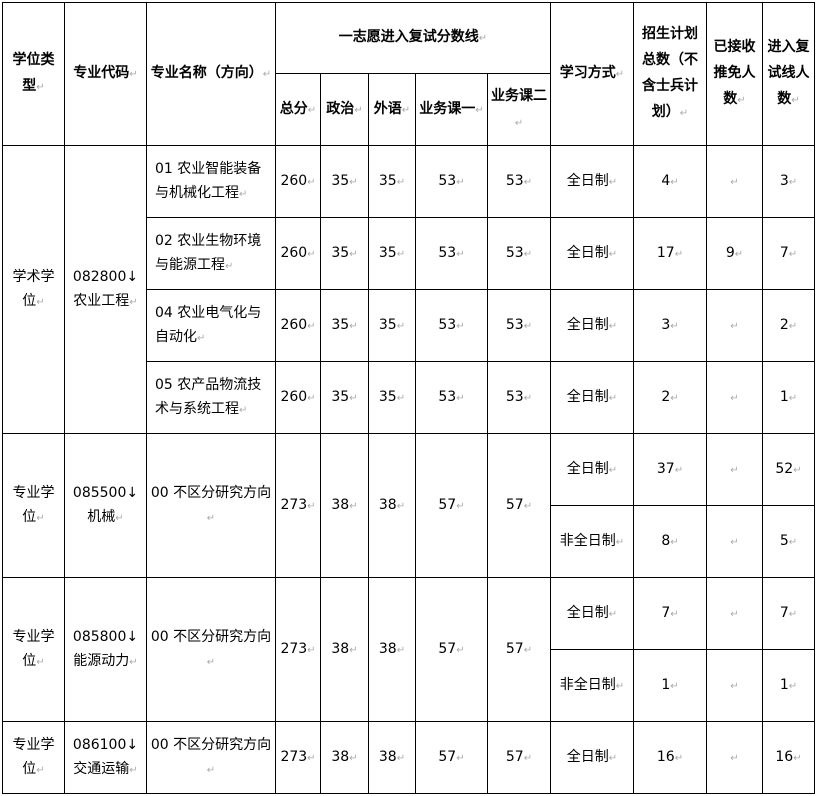  I want to click on retest-cell-text: 16, so click(788, 757).